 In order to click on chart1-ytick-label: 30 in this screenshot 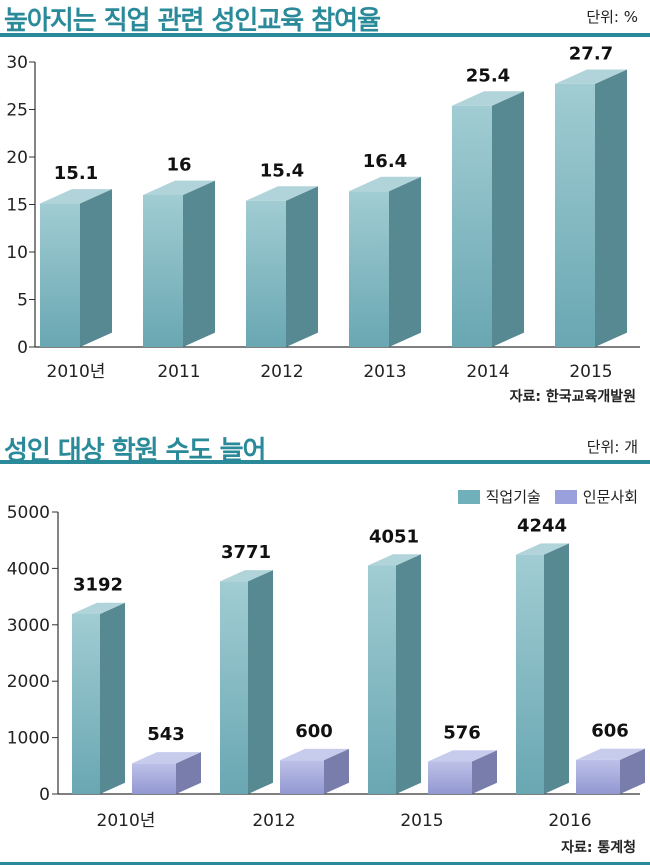, I will do `click(17, 63)`.